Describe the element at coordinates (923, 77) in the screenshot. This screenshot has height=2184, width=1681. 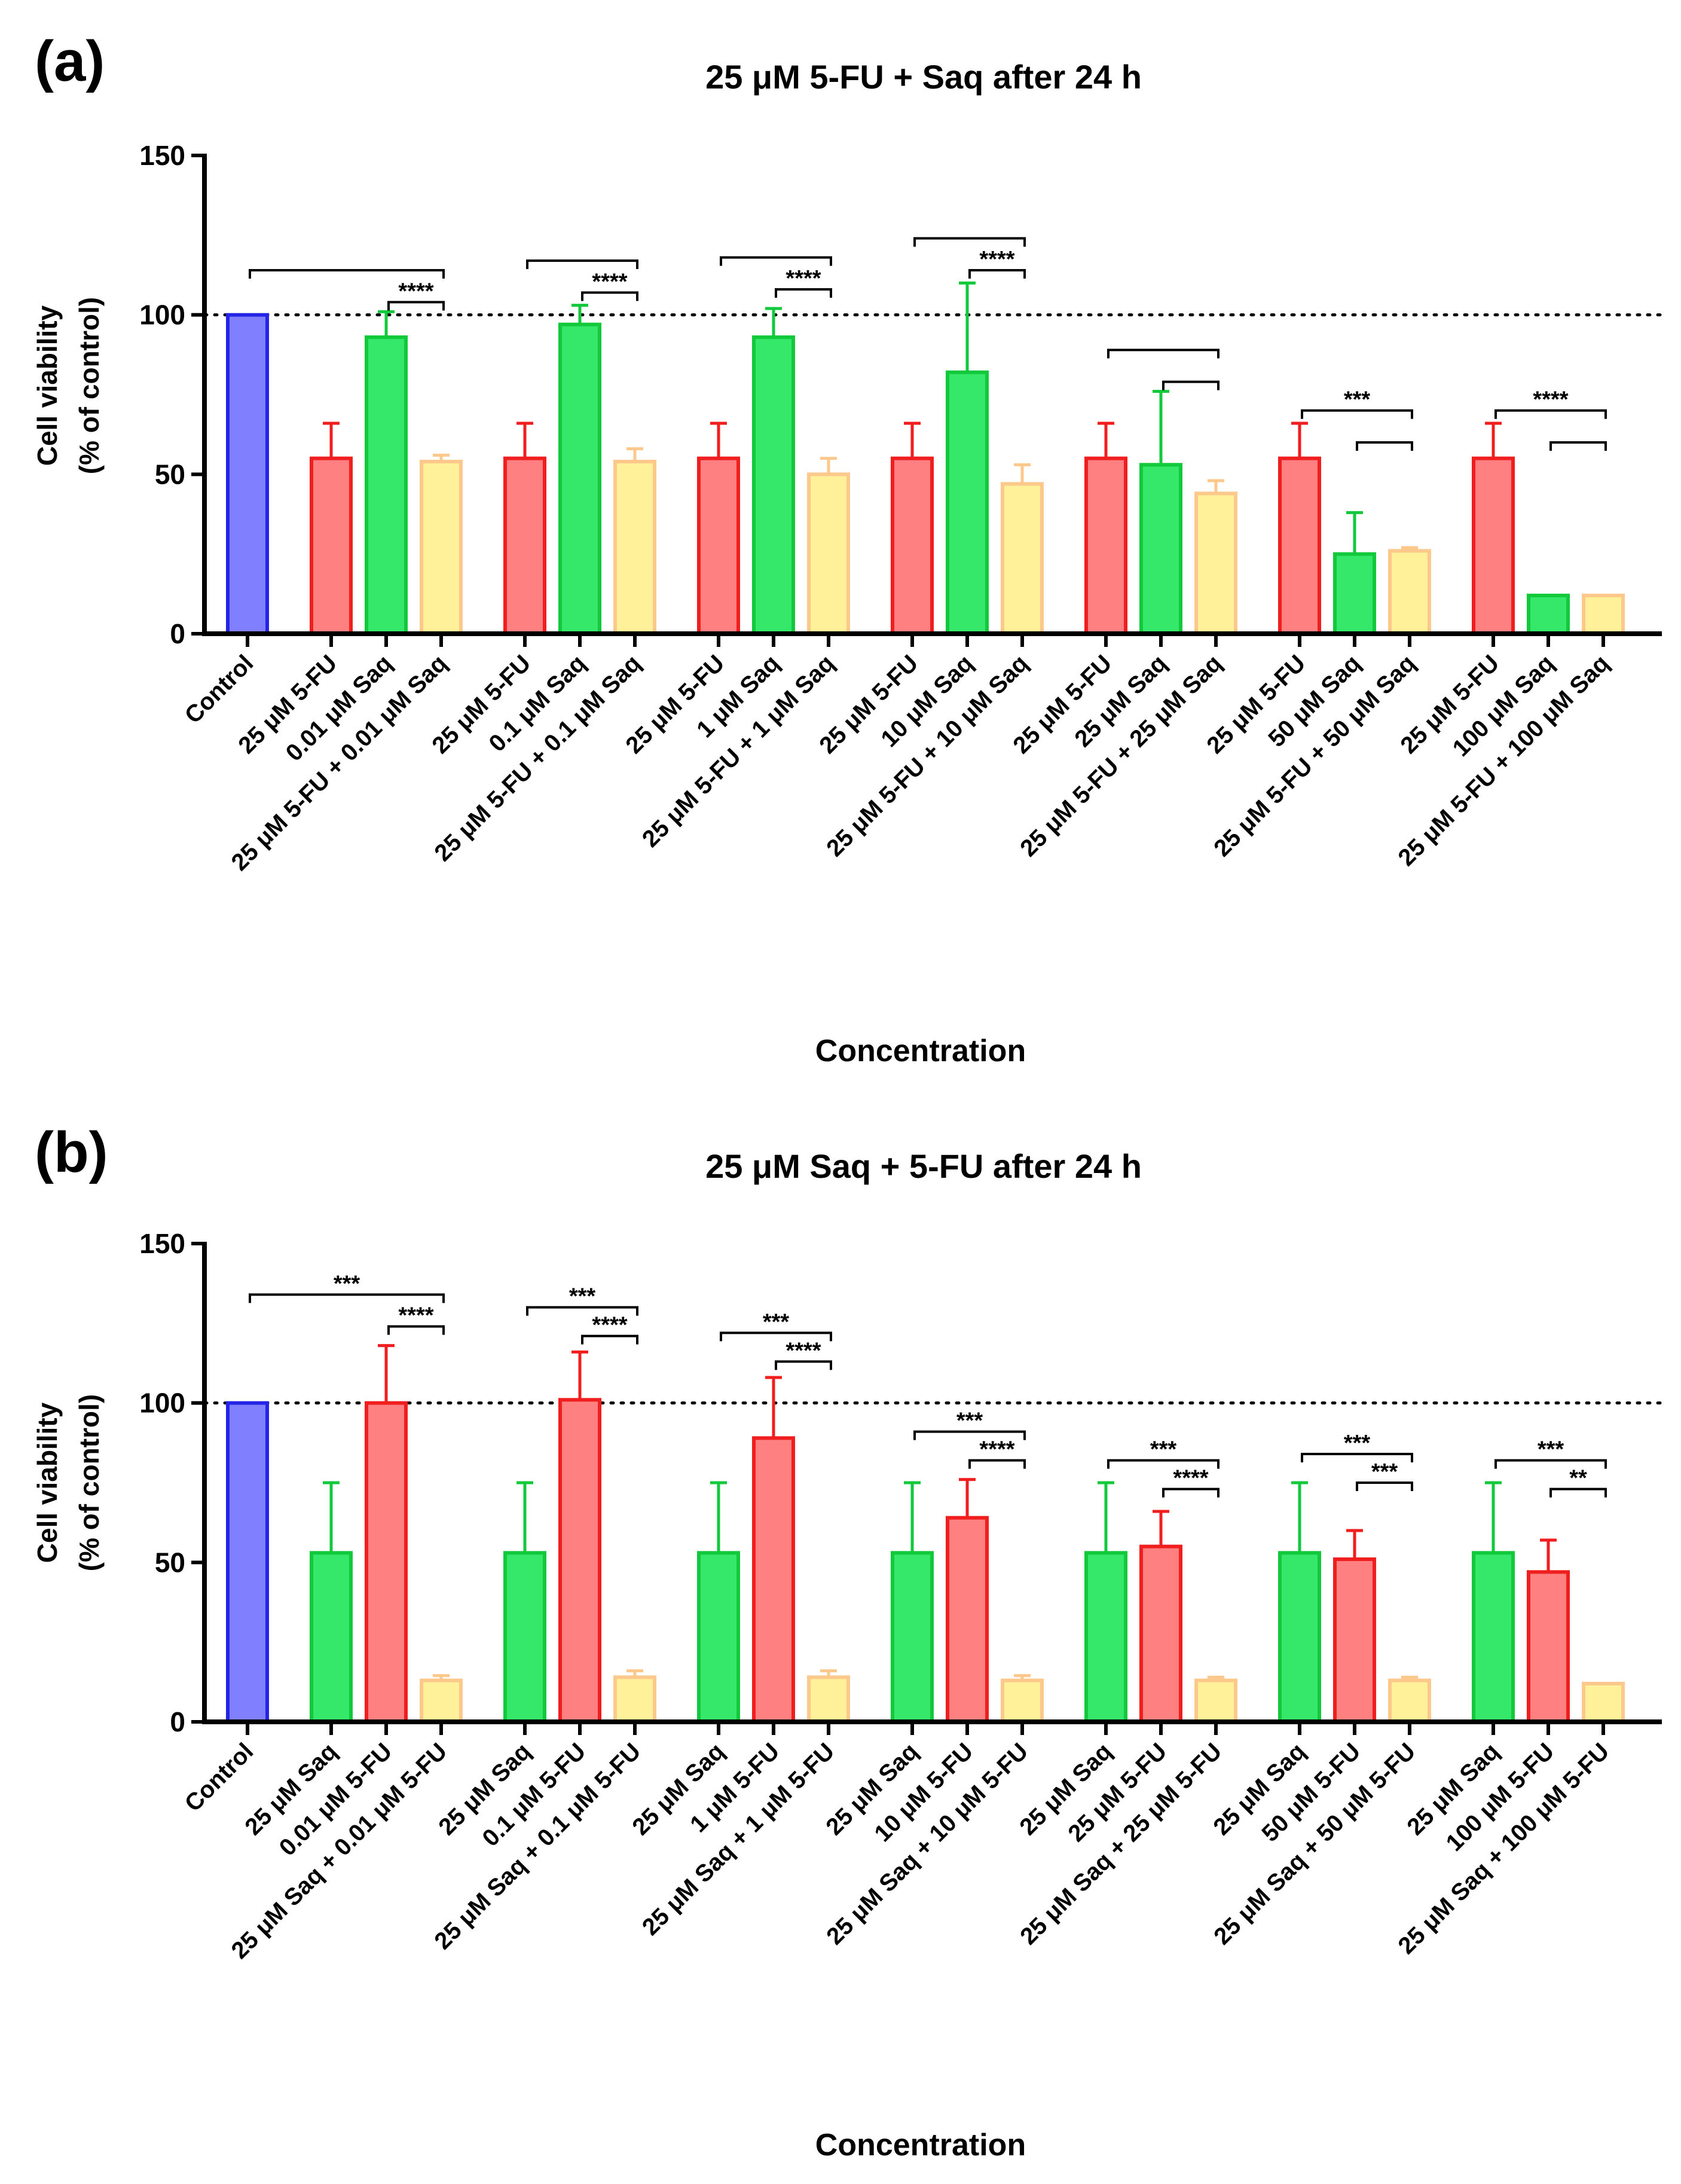
I see `panel-a-title: 25 μM 5-FU + Saq after 24 h` at that location.